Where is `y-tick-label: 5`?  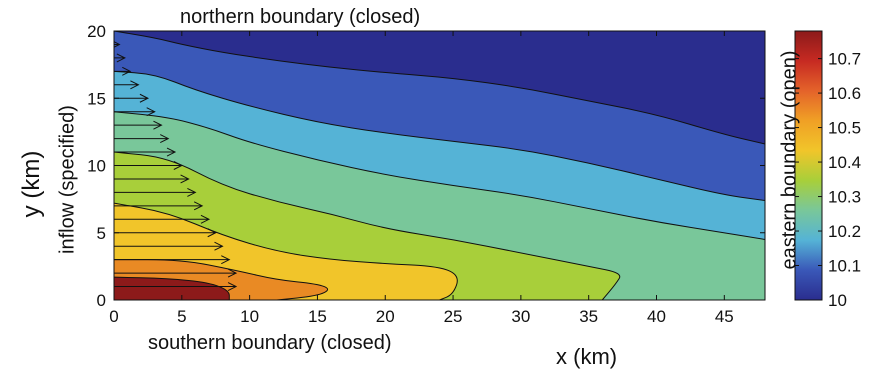
y-tick-label: 5 is located at coordinates (101, 233).